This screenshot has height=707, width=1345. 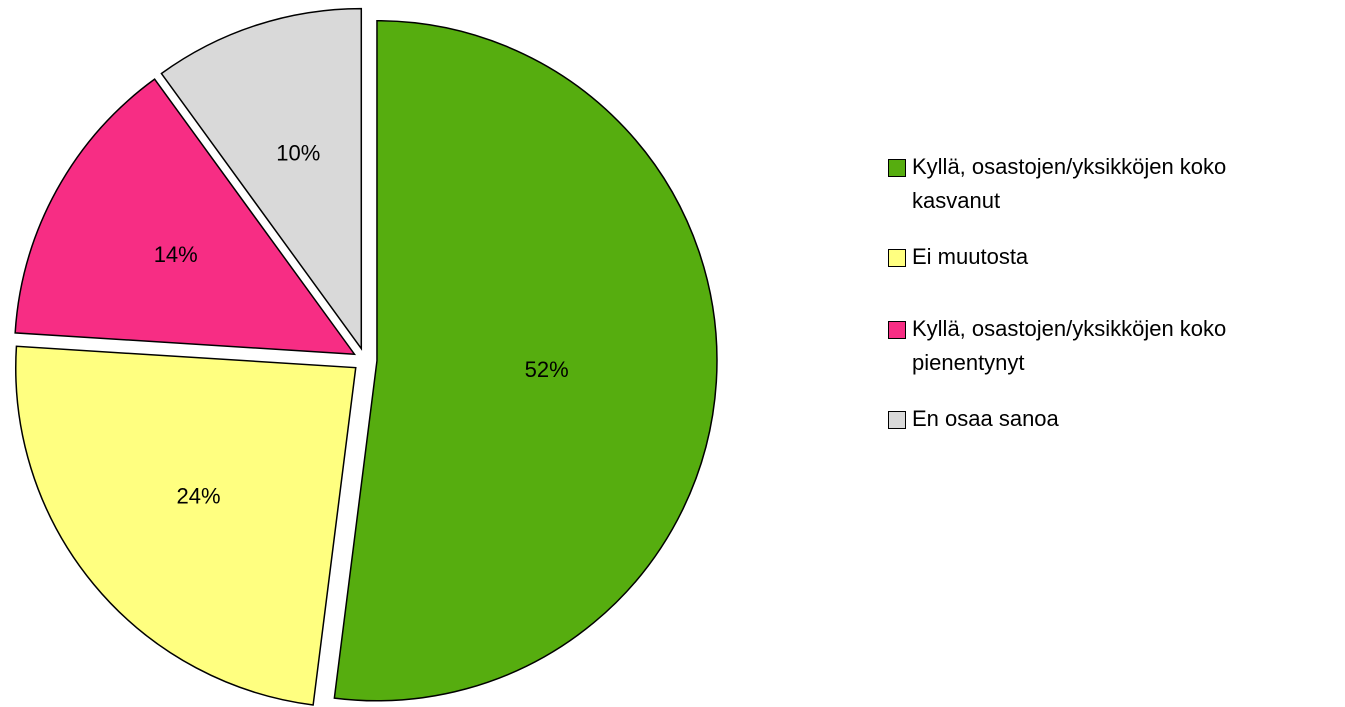 I want to click on data-label: 10%, so click(x=298, y=152).